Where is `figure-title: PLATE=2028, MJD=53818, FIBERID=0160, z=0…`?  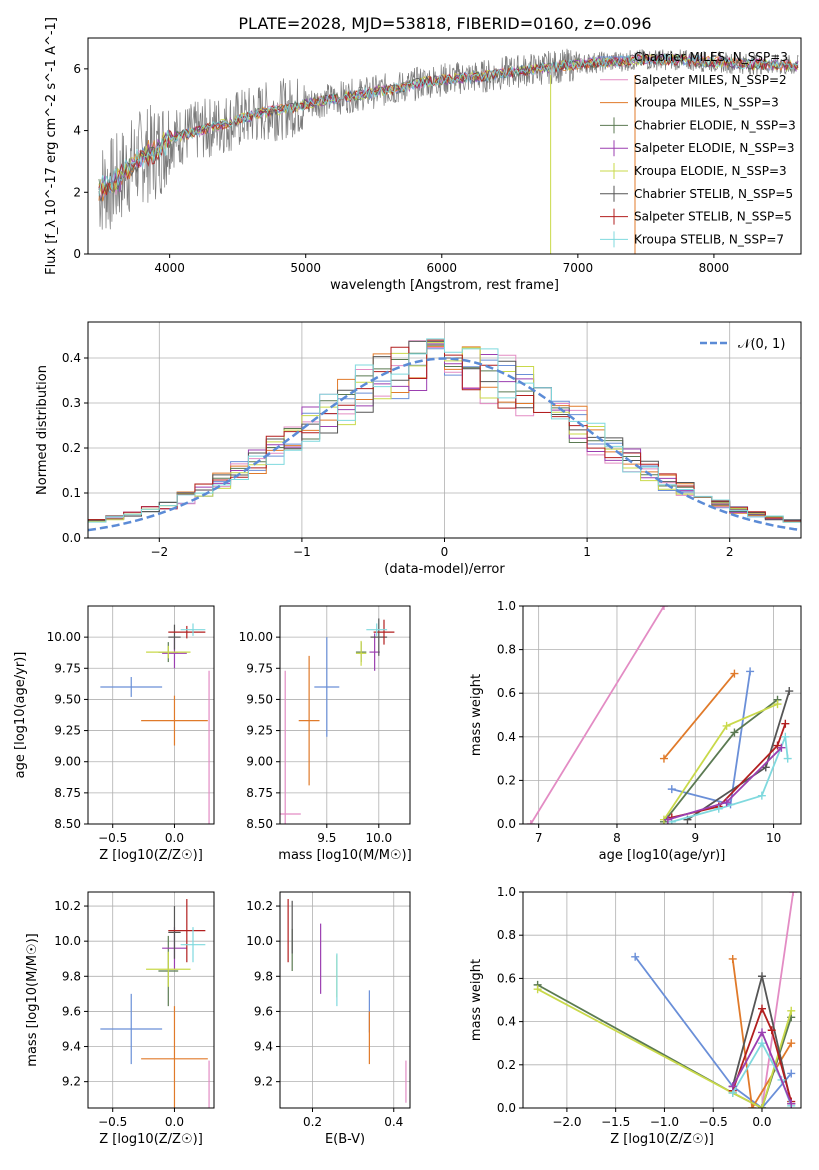
figure-title: PLATE=2028, MJD=53818, FIBERID=0160, z=0… is located at coordinates (444, 23).